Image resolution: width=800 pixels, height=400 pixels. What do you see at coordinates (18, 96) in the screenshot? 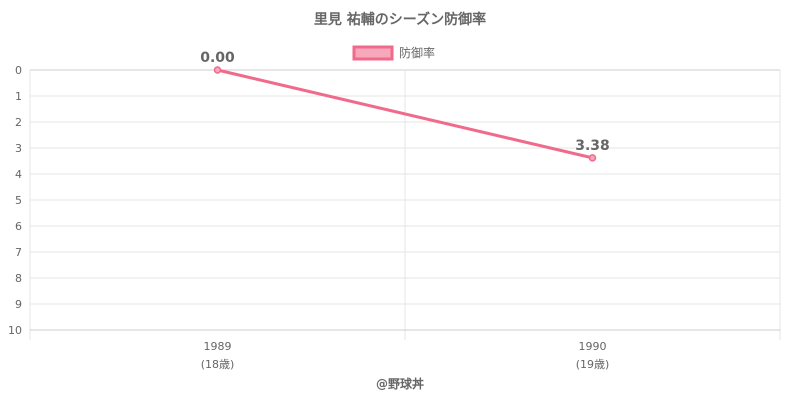
I see `y-tick-label: 1` at bounding box center [18, 96].